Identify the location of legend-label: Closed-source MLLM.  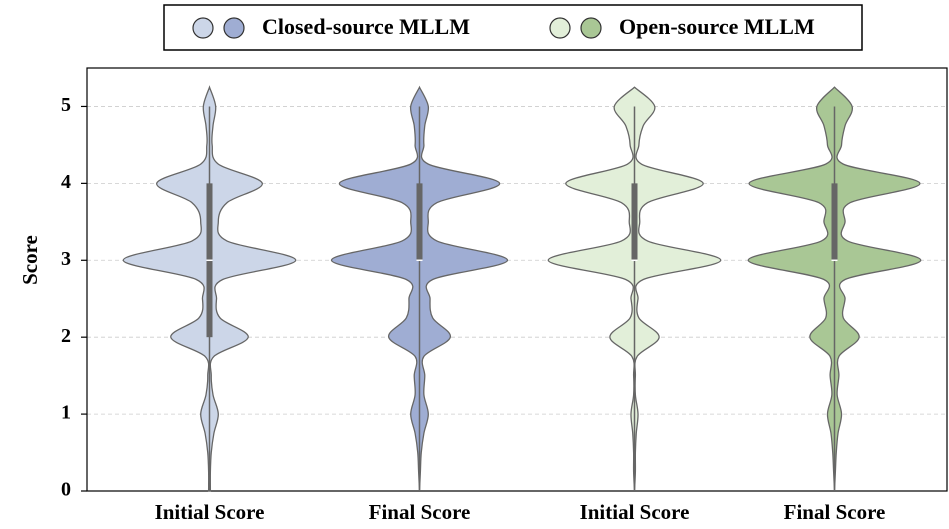
(366, 26).